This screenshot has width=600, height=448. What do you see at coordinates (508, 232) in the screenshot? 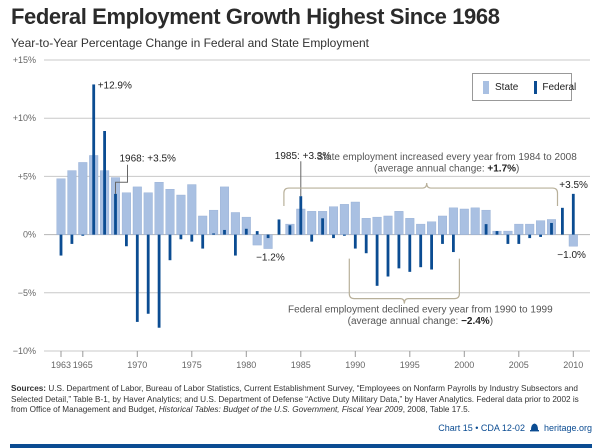
I see `bar-state-2004` at bounding box center [508, 232].